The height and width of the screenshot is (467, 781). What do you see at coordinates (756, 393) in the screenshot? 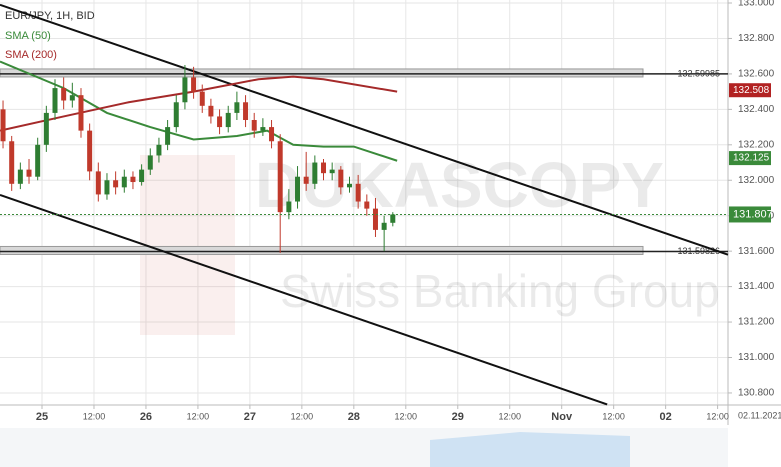
I see `y-tick-label: 130.800` at bounding box center [756, 393].